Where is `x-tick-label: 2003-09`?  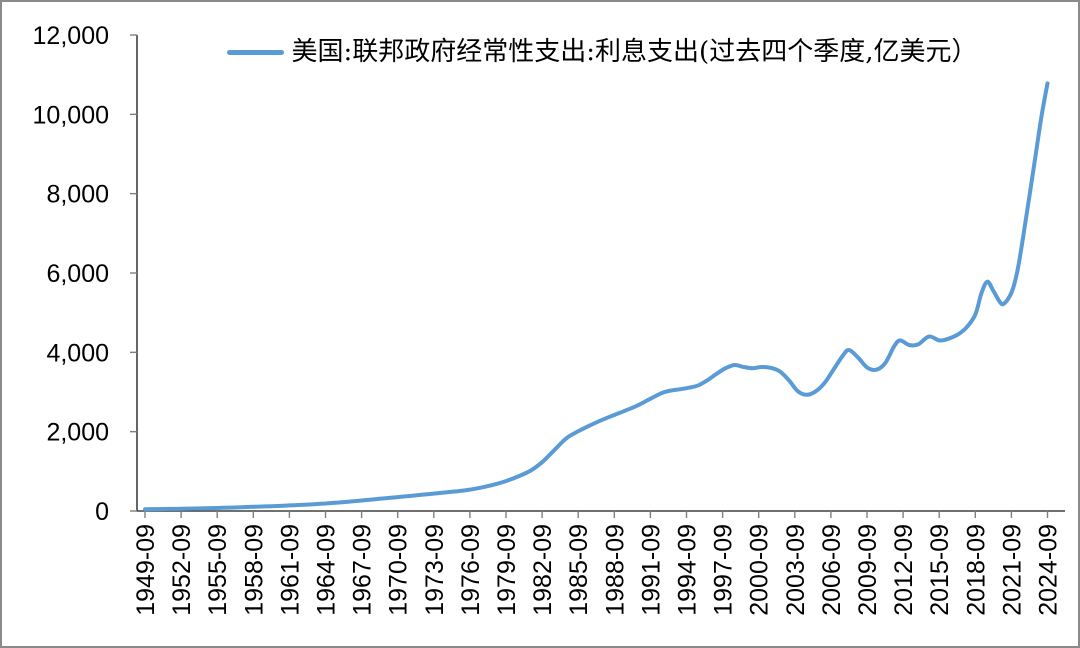
x-tick-label: 2003-09 is located at coordinates (796, 570).